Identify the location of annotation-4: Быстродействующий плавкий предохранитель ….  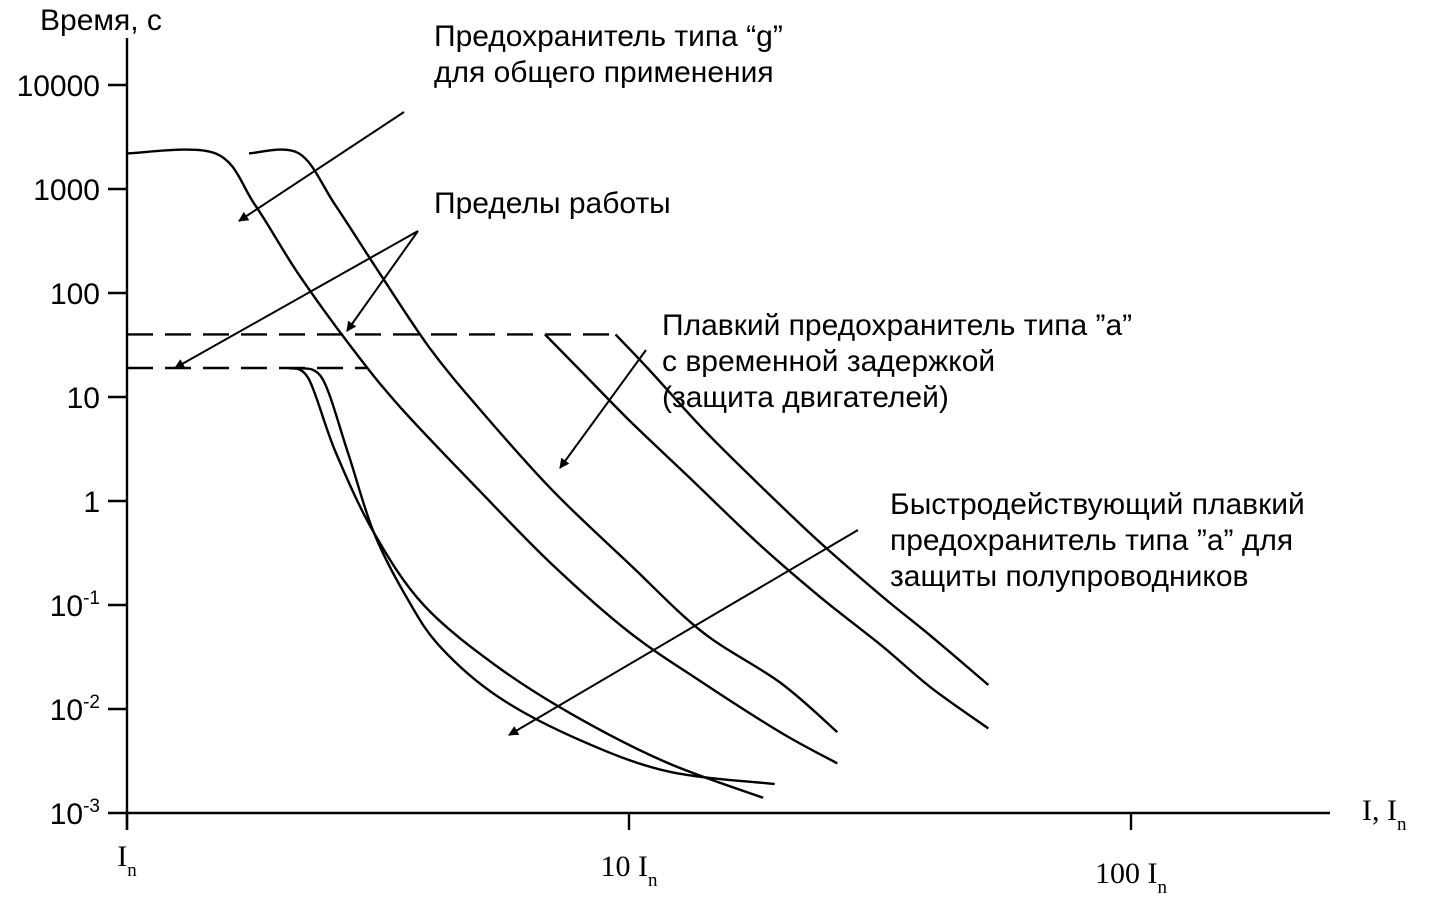
(1097, 540).